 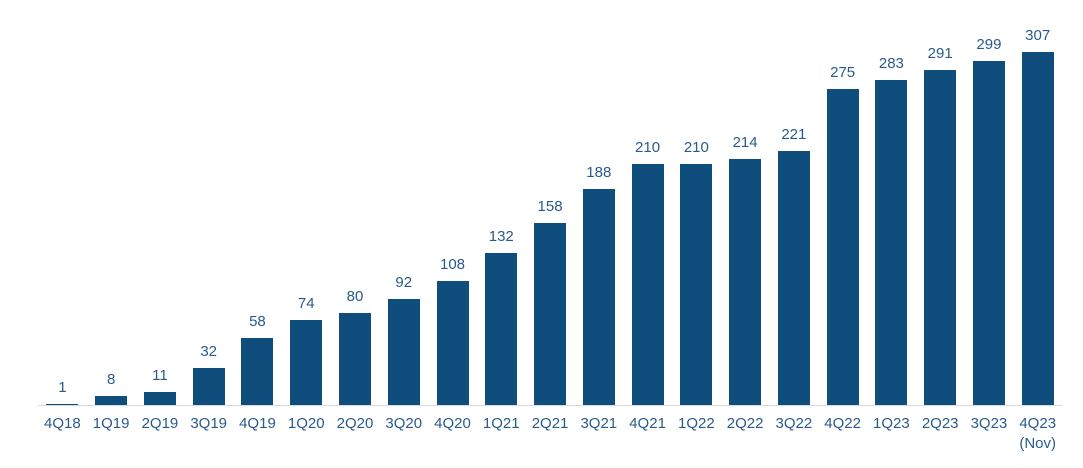 I want to click on bar-plot-cell: 158, so click(x=550, y=202).